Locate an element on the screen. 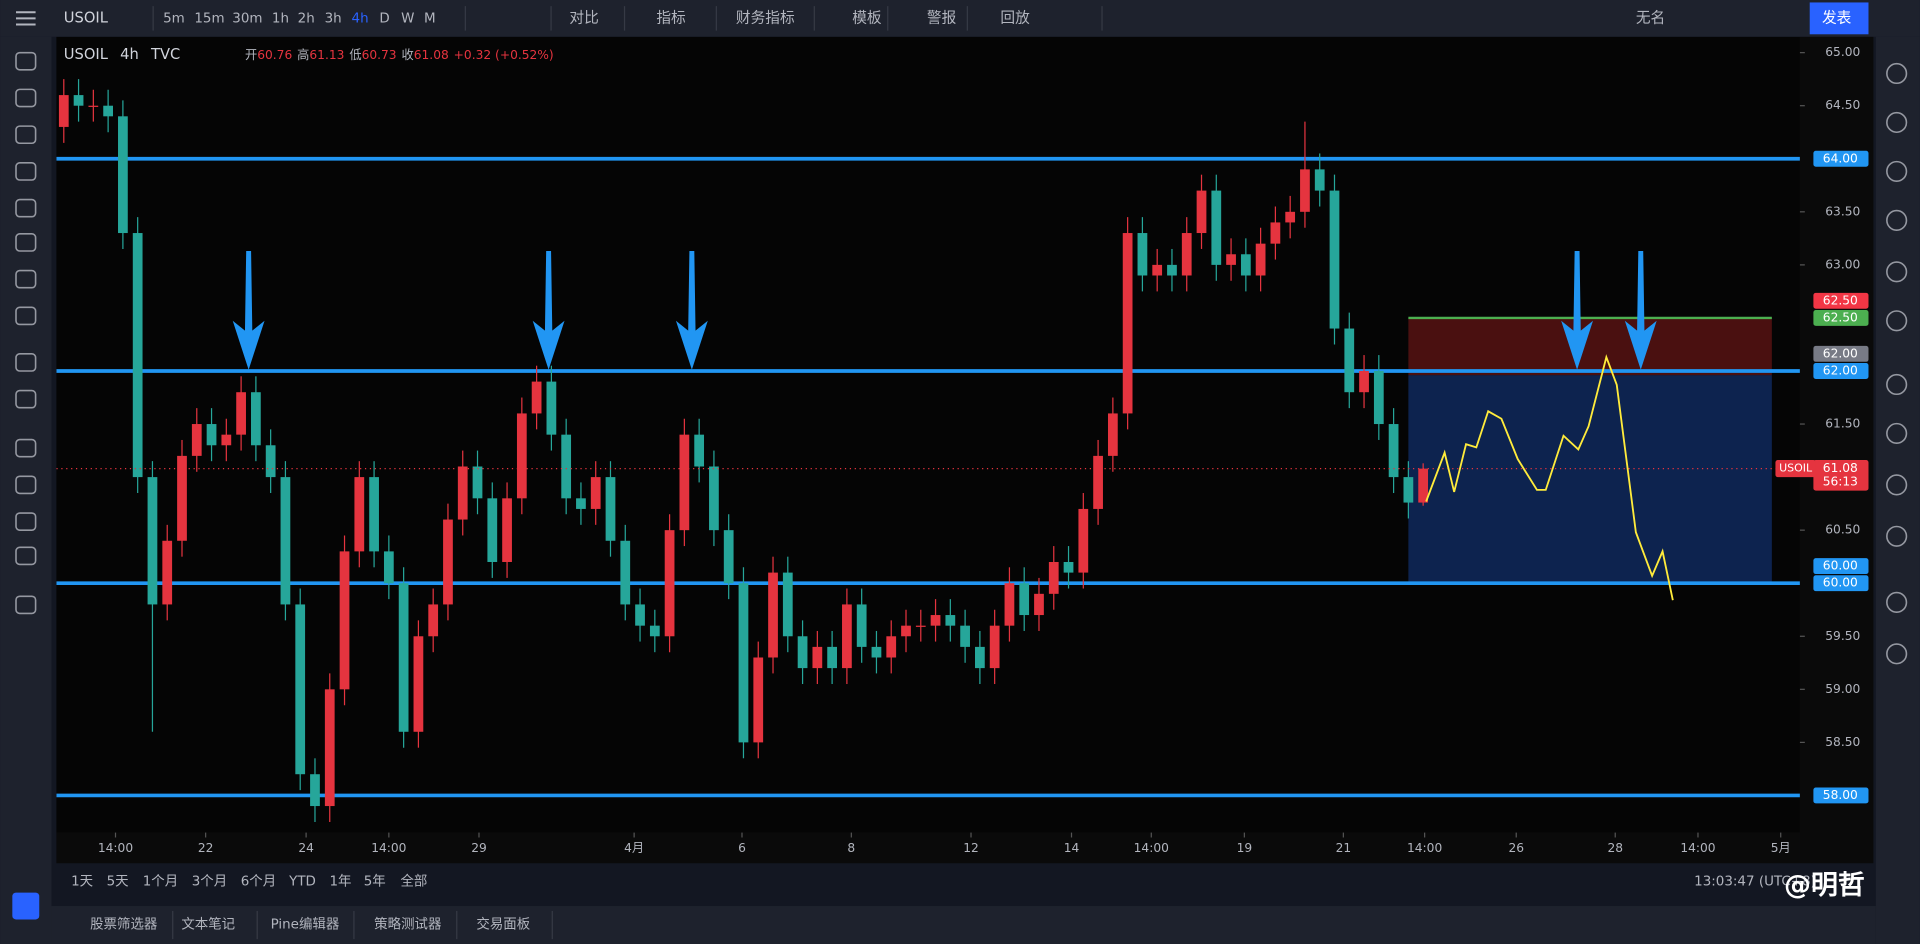 The width and height of the screenshot is (1920, 944). bottom-tab: Pine编辑器 is located at coordinates (305, 924).